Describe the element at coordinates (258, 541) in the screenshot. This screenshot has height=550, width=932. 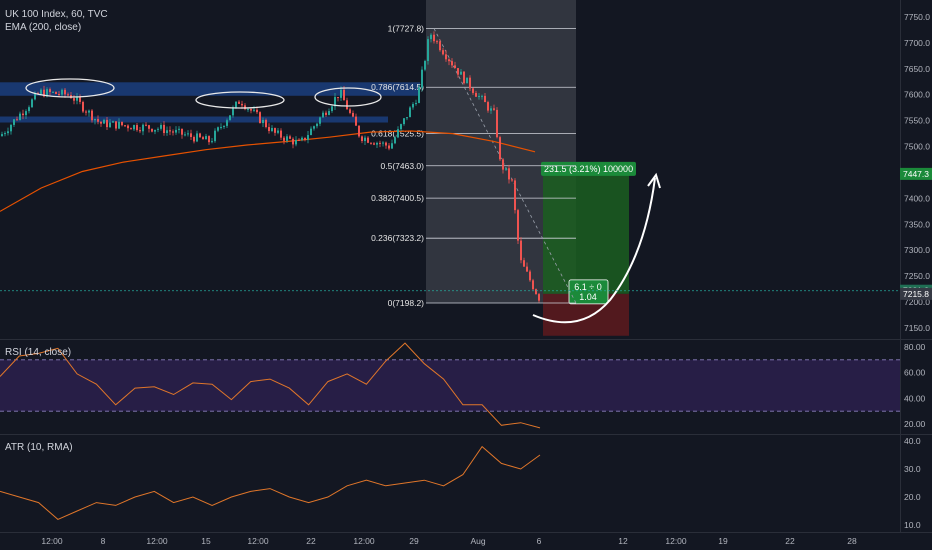
I see `time-tick-label: 12:00` at that location.